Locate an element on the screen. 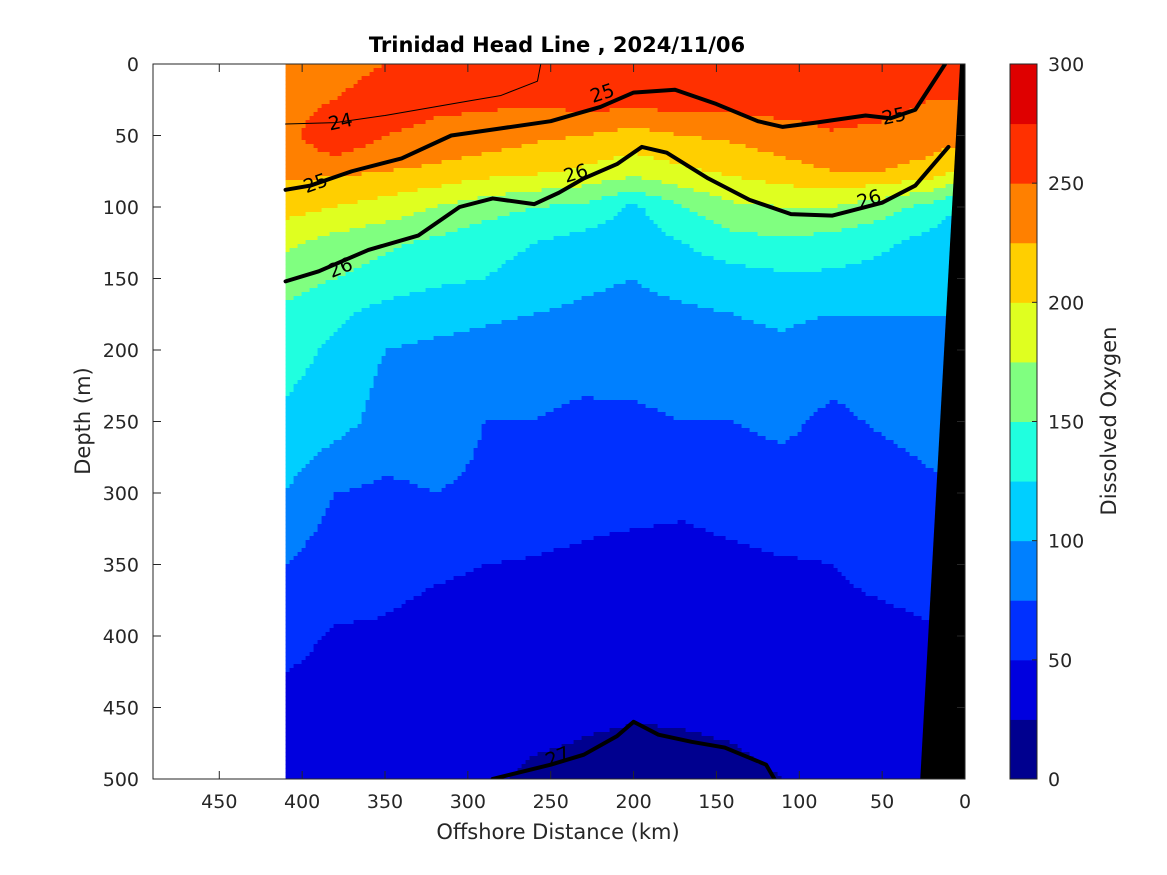 The width and height of the screenshot is (1167, 875). y-tick-label: 100 is located at coordinates (121, 208).